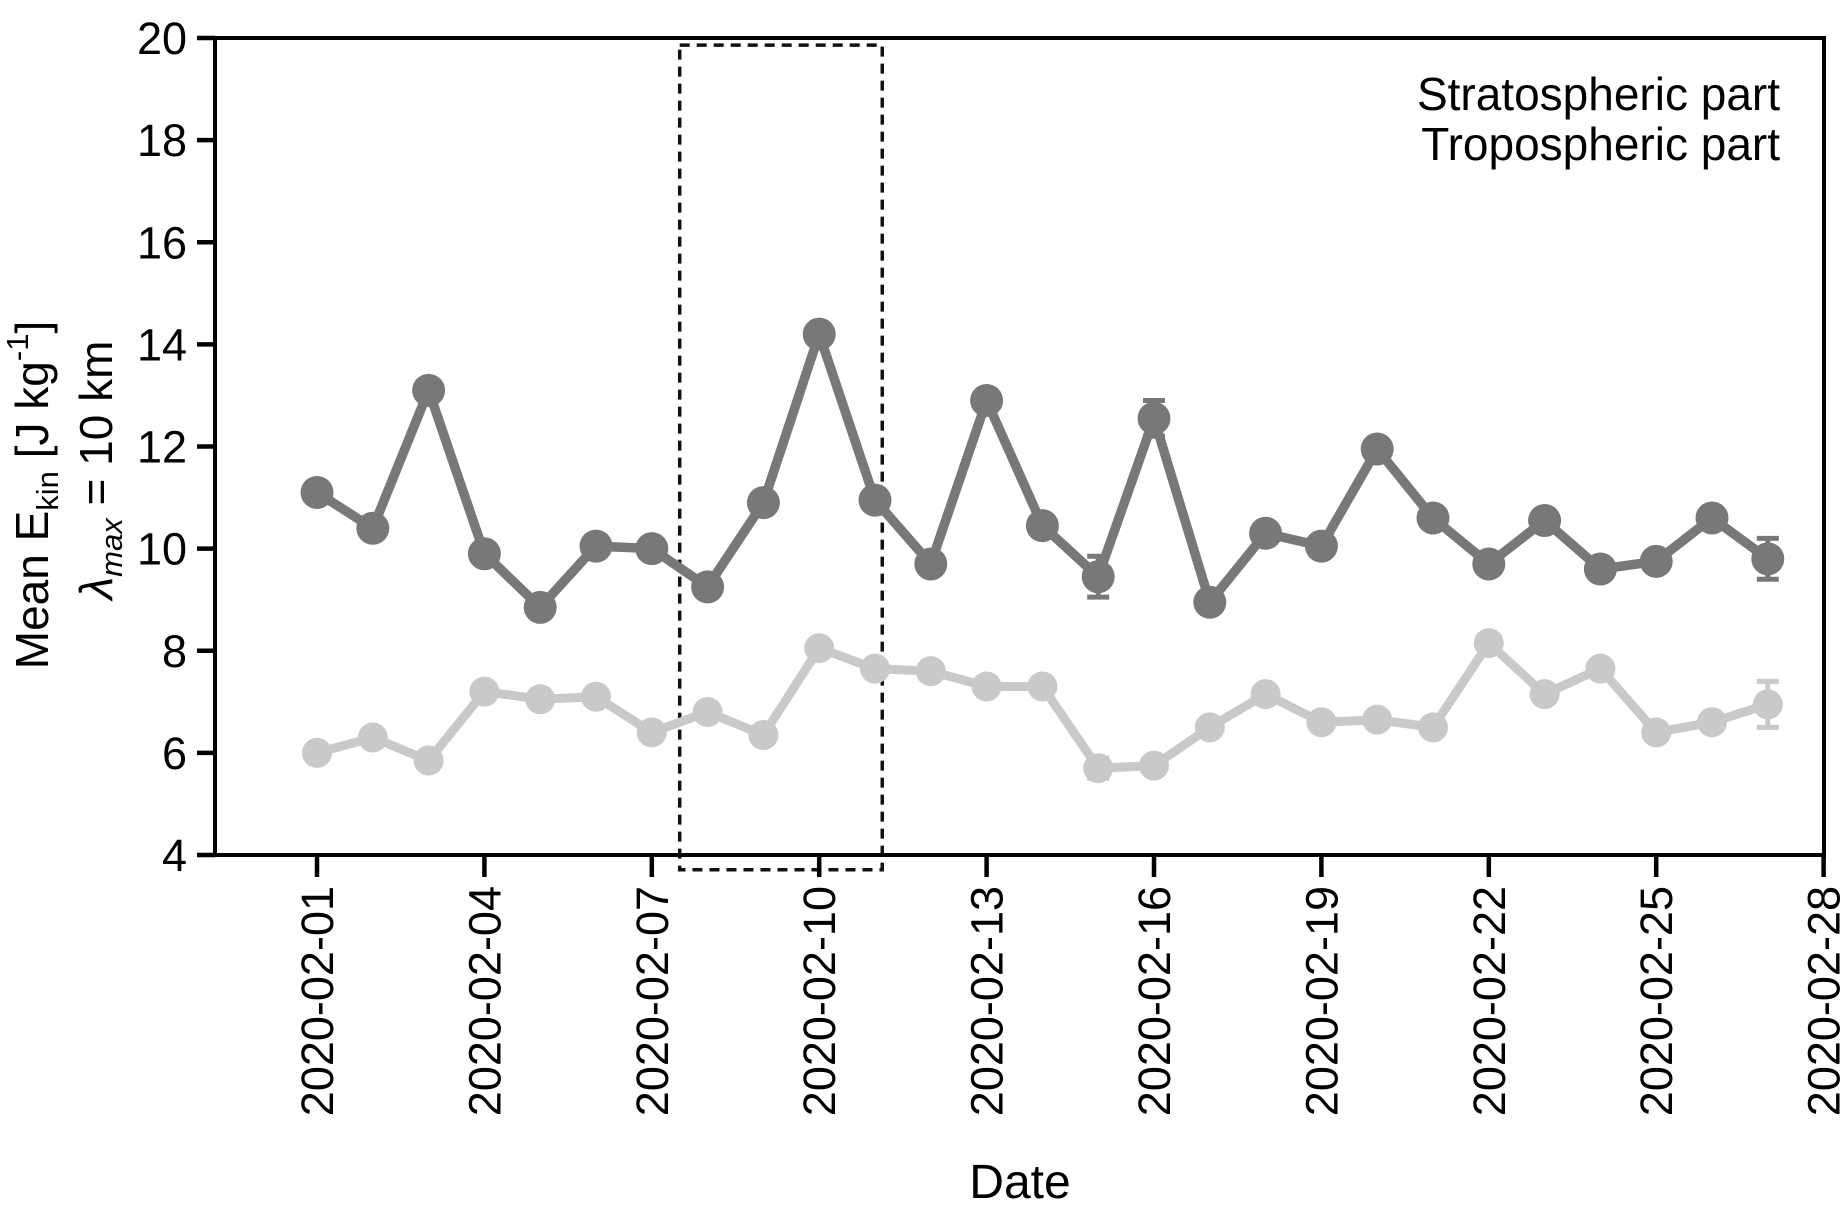 The width and height of the screenshot is (1848, 1225). What do you see at coordinates (162, 447) in the screenshot?
I see `y-tick-label: 12` at bounding box center [162, 447].